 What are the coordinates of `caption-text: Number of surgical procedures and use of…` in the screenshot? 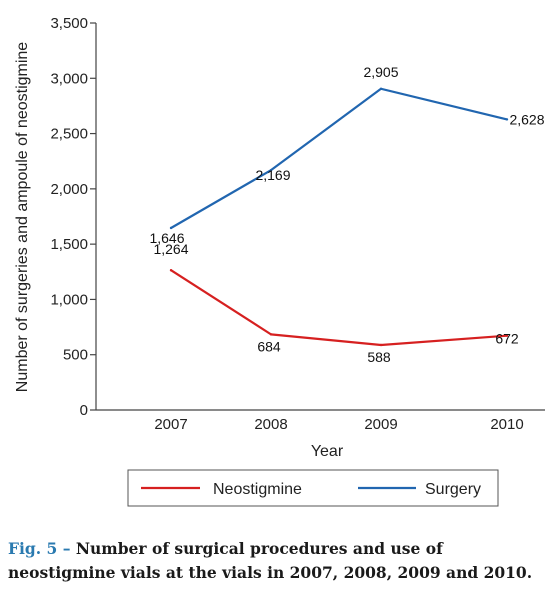 It's located at (270, 560).